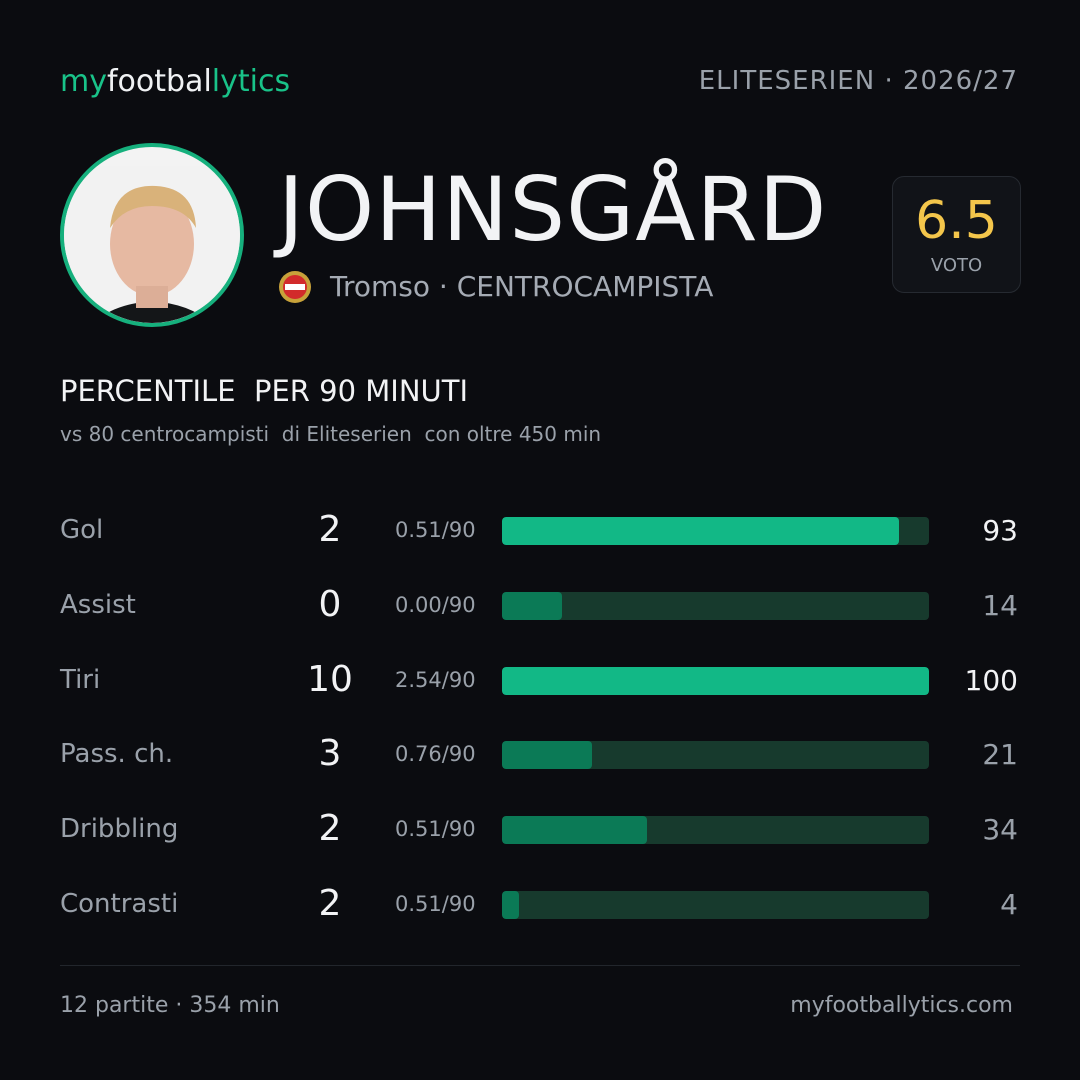 The height and width of the screenshot is (1080, 1080). Describe the element at coordinates (380, 286) in the screenshot. I see `team: Tromso` at that location.